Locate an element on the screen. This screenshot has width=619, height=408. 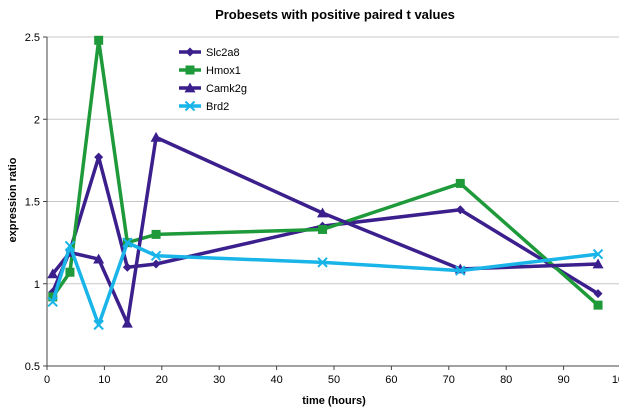
y-axis-label: expression ratio is located at coordinates (13, 199).